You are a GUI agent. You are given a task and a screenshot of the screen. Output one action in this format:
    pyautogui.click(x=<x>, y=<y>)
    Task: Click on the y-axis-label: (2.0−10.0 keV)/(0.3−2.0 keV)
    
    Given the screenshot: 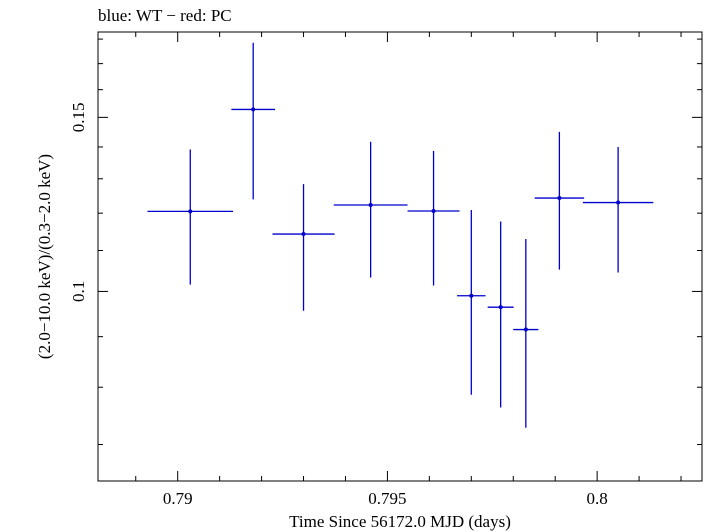 What is the action you would take?
    pyautogui.click(x=44, y=256)
    